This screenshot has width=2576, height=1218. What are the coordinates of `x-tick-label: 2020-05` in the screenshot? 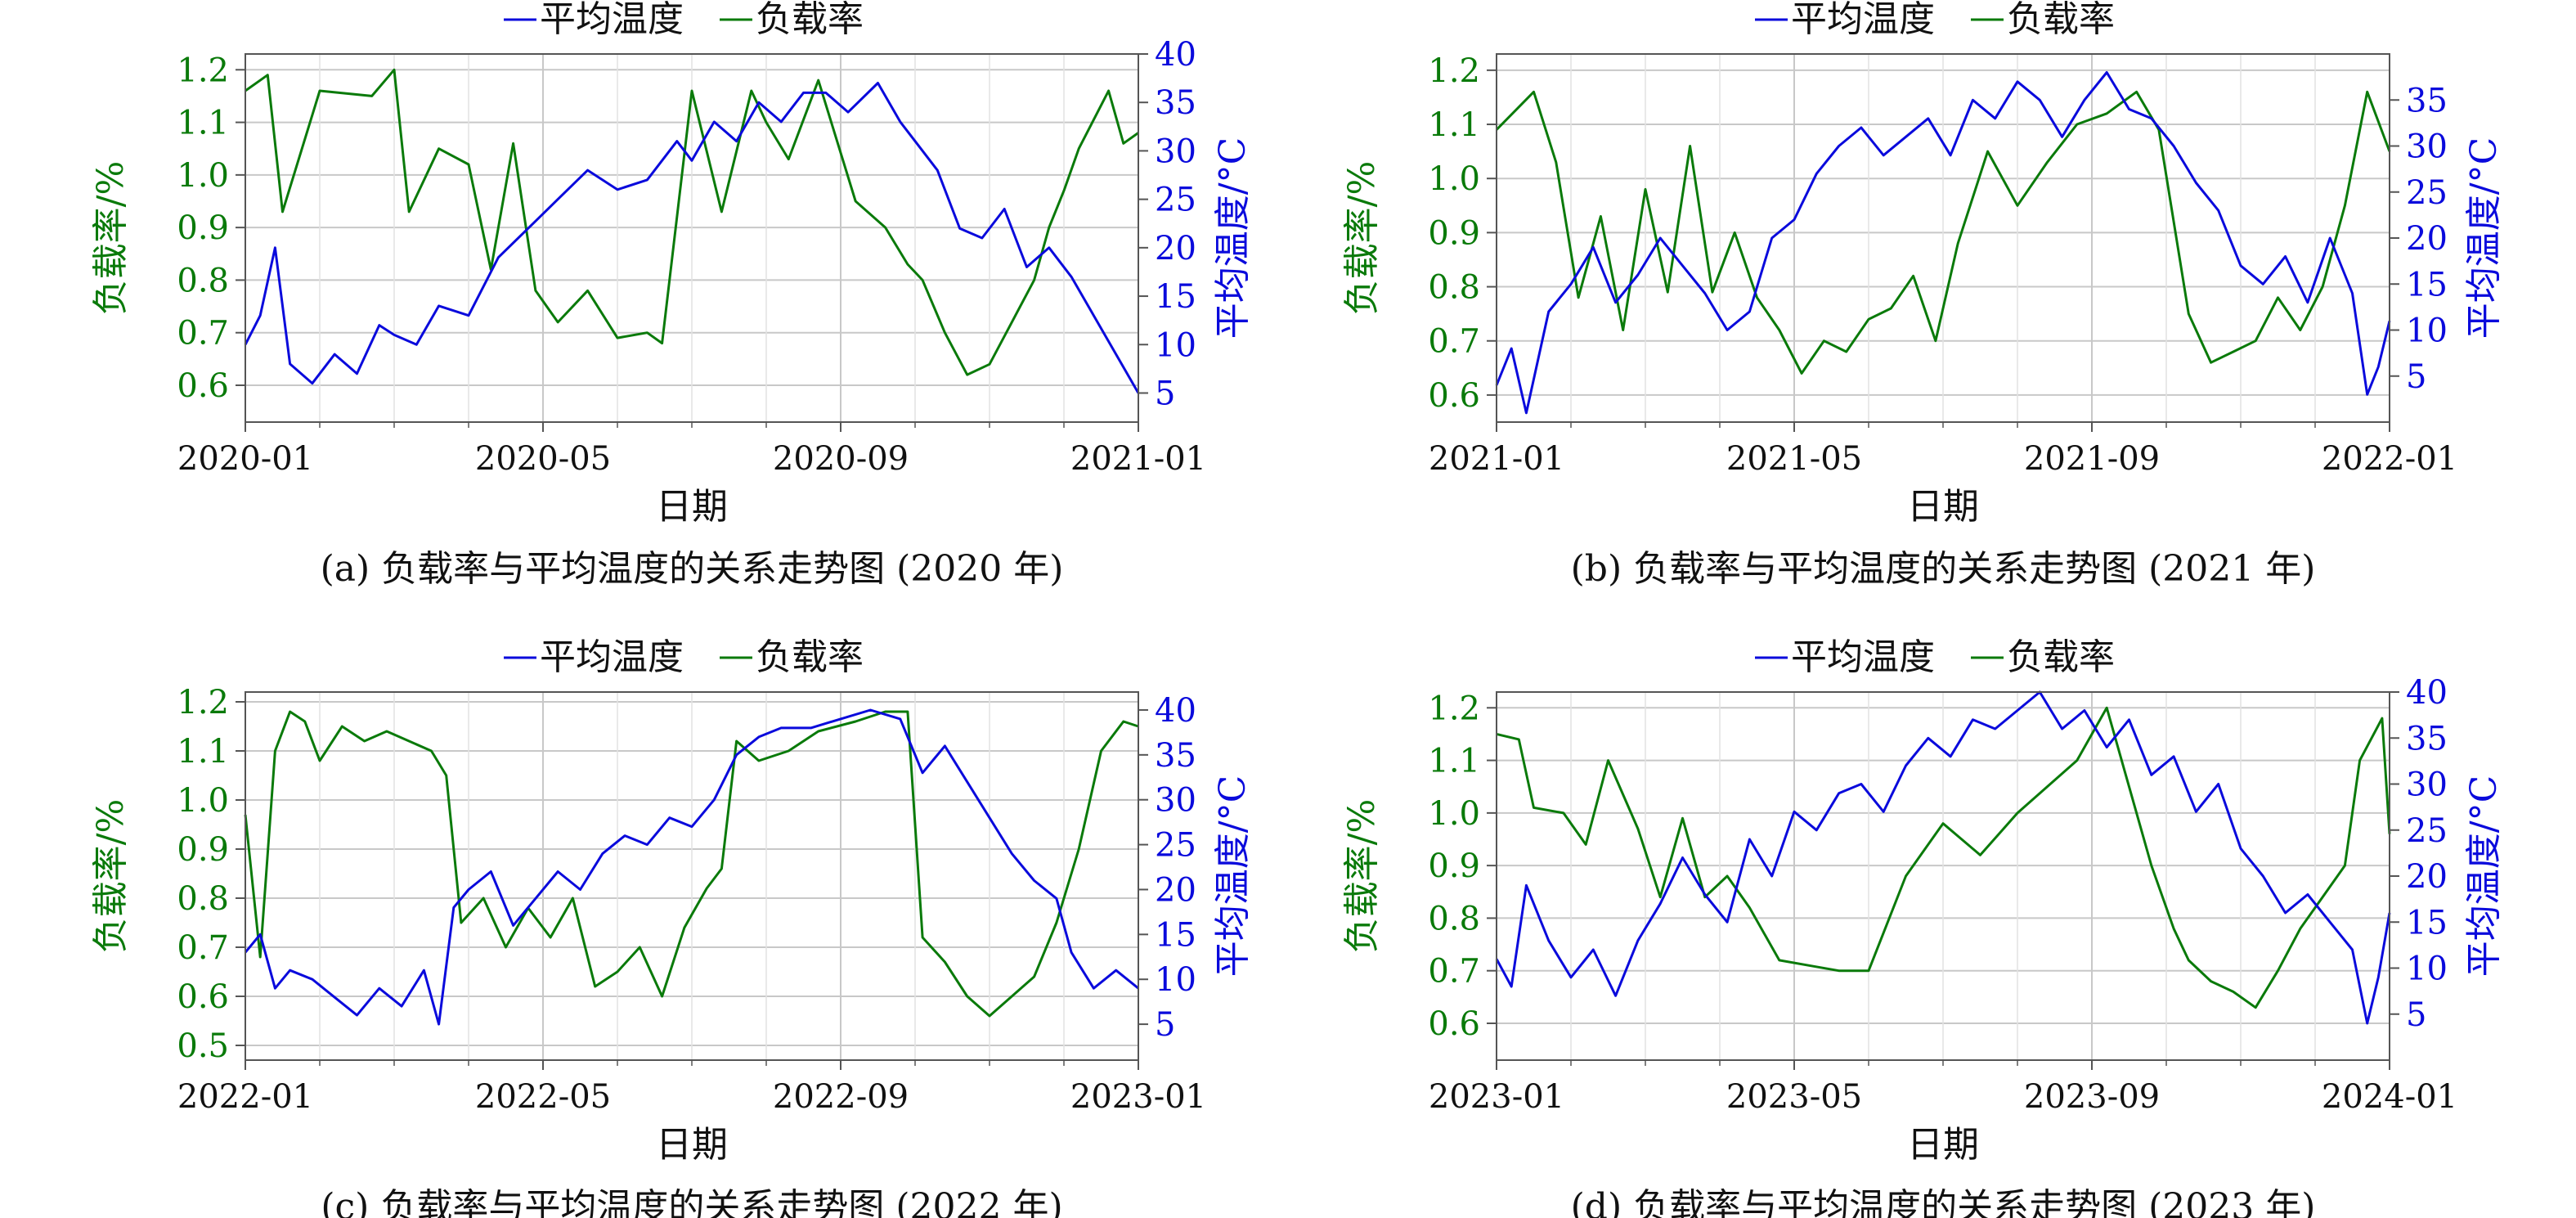 It's located at (543, 459).